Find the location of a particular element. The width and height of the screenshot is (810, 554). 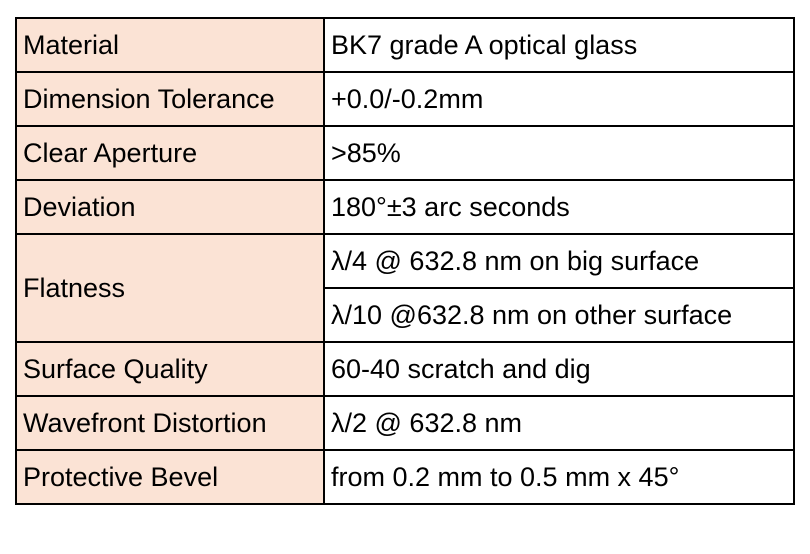

row-label-protective-bevel: Protective Bevel is located at coordinates (170, 477).